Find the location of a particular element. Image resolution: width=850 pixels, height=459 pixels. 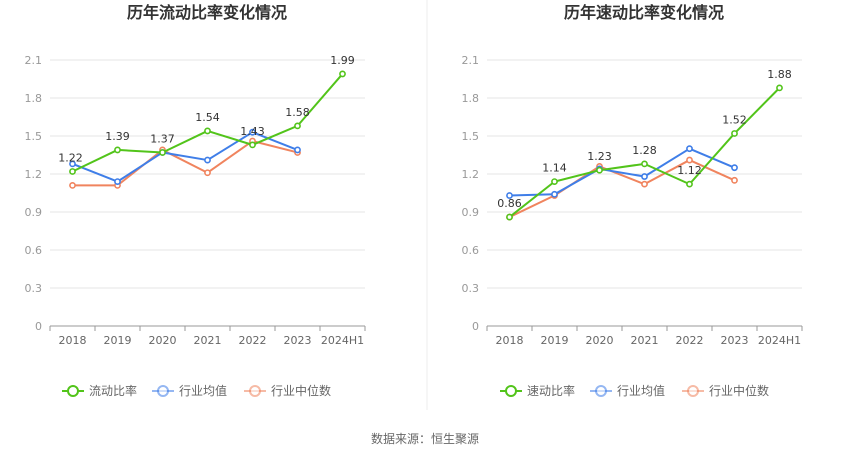

quick-ratio-y-tick-label: 0.9 is located at coordinates (471, 212).